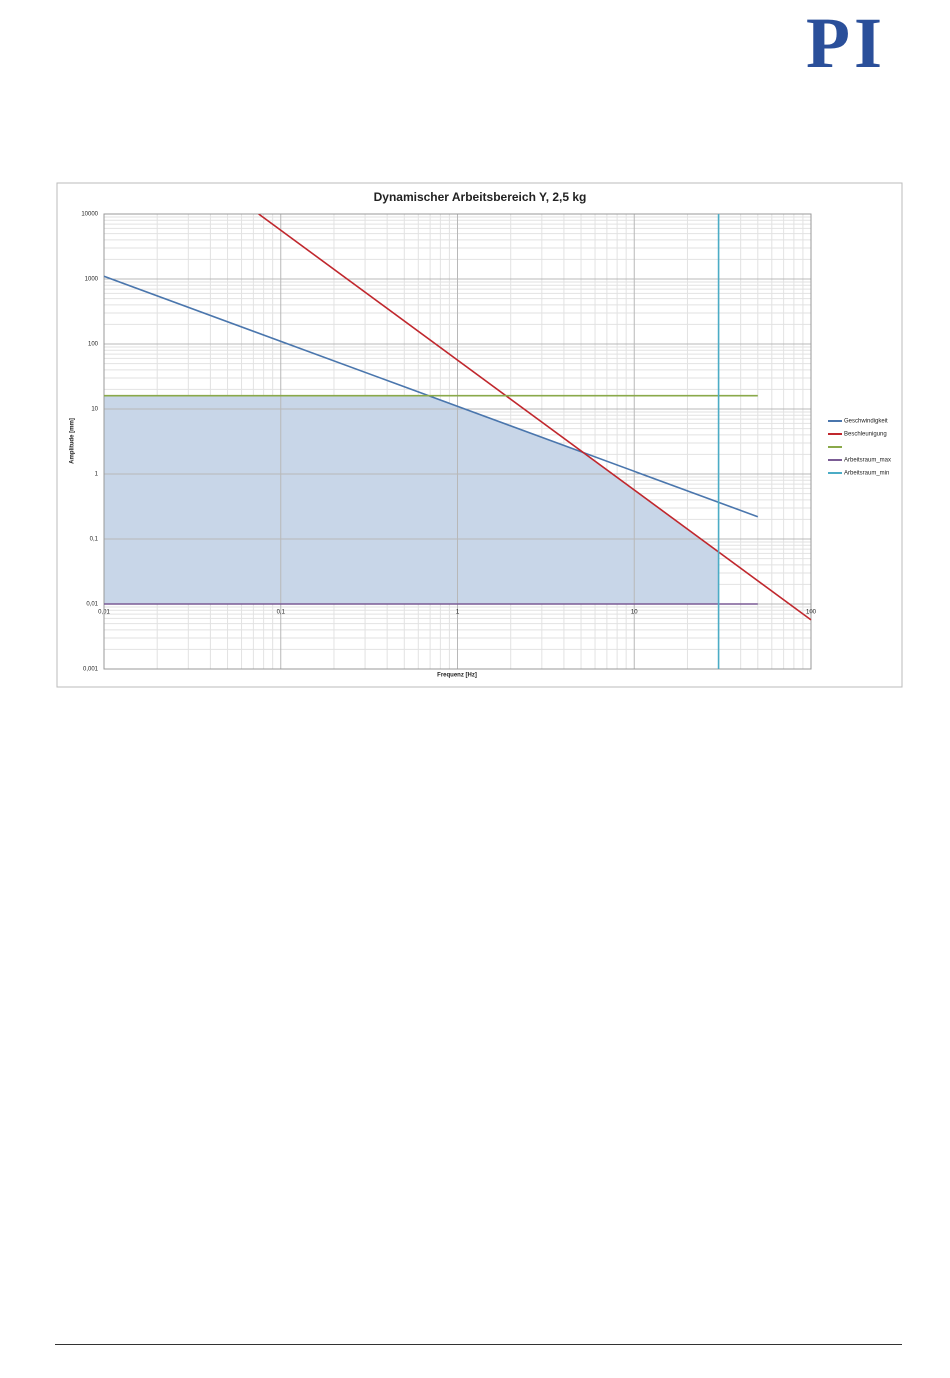  What do you see at coordinates (89, 215) in the screenshot?
I see `y-tick-label: 10000` at bounding box center [89, 215].